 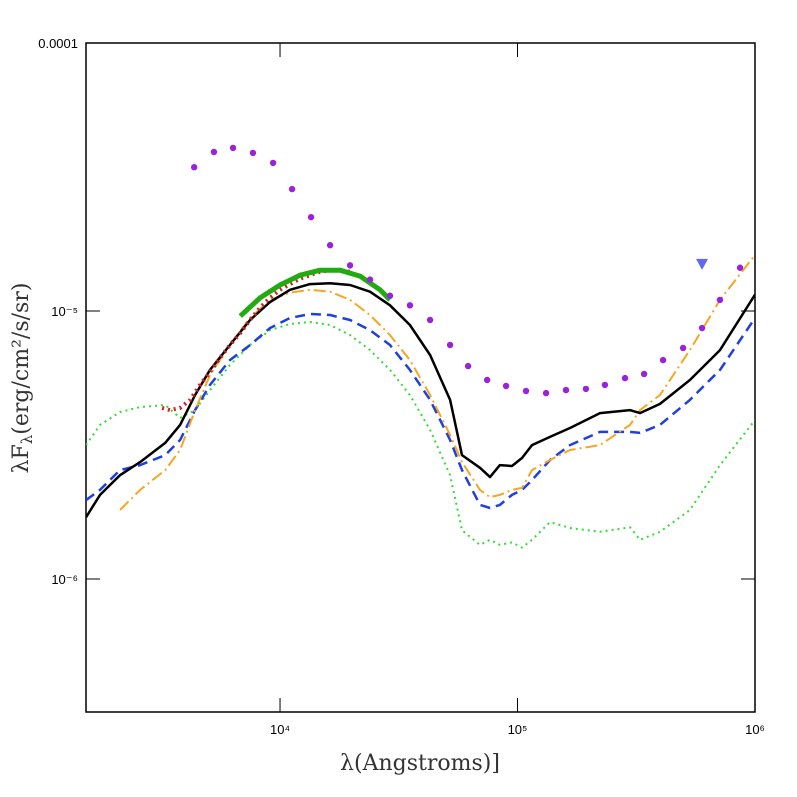 I want to click on data-line, so click(x=315, y=292).